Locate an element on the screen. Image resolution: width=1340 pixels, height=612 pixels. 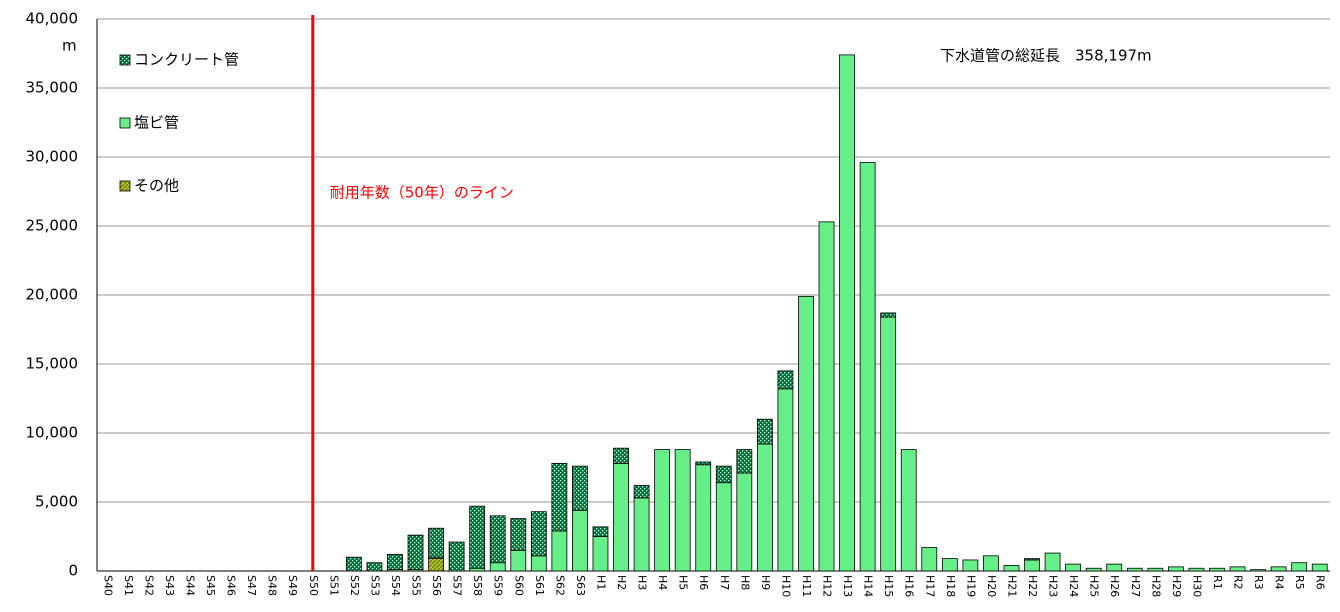
y-tick-label: 10,000 is located at coordinates (52, 433).